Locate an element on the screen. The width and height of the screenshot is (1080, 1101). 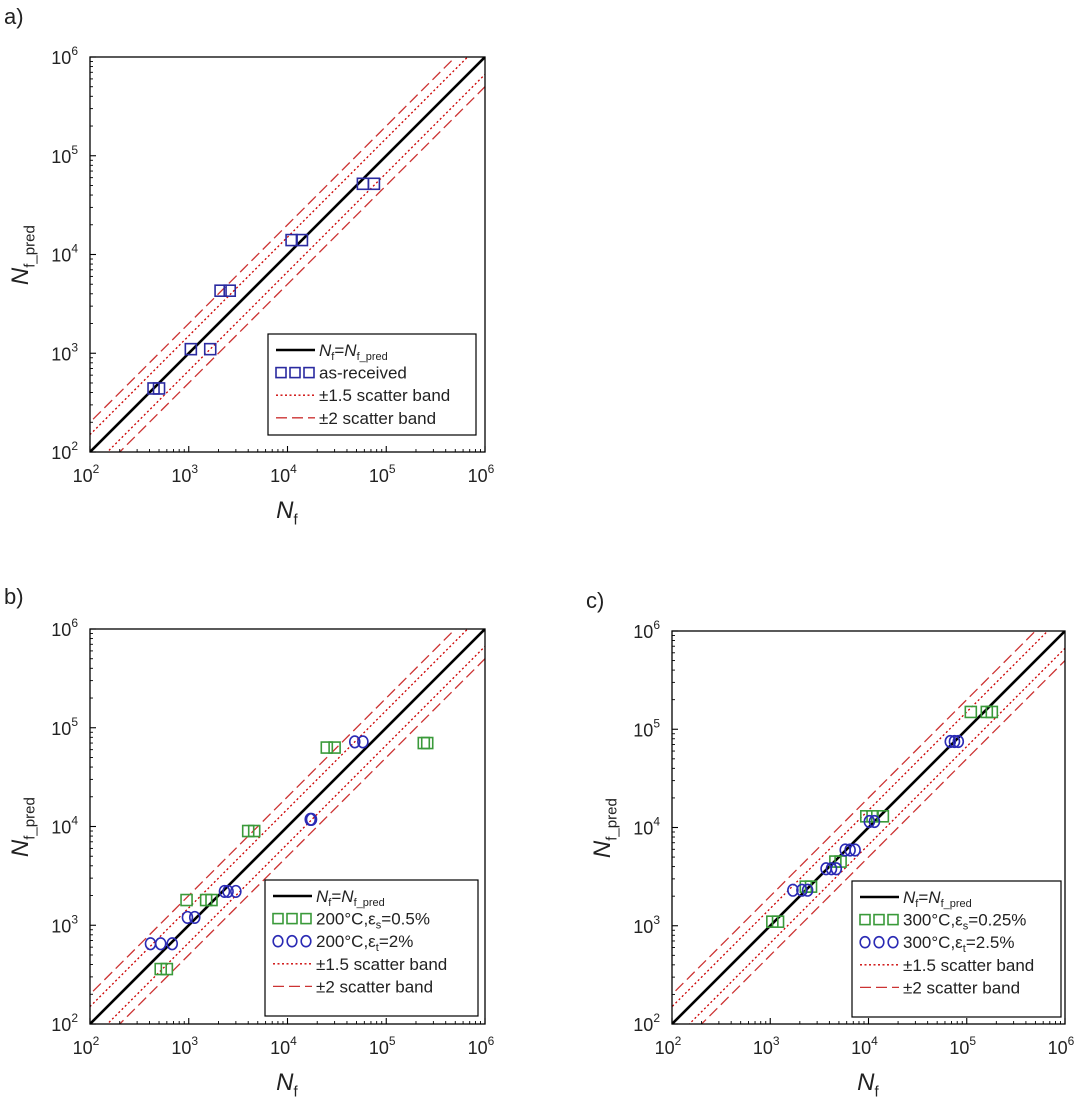
legend-label: 300°C,εt=2.5% is located at coordinates (959, 944).